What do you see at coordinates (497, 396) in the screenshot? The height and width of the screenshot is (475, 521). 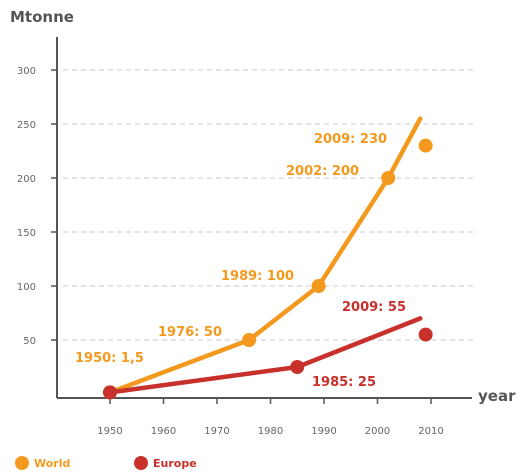 I see `x-axis-title: year` at bounding box center [497, 396].